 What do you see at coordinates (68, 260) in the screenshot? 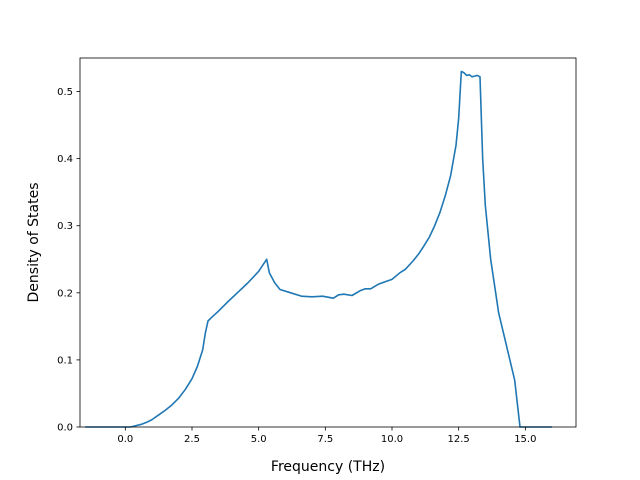
I see `y-axis: 0.0 0.1 0.2 0.3 0.4 0.5` at bounding box center [68, 260].